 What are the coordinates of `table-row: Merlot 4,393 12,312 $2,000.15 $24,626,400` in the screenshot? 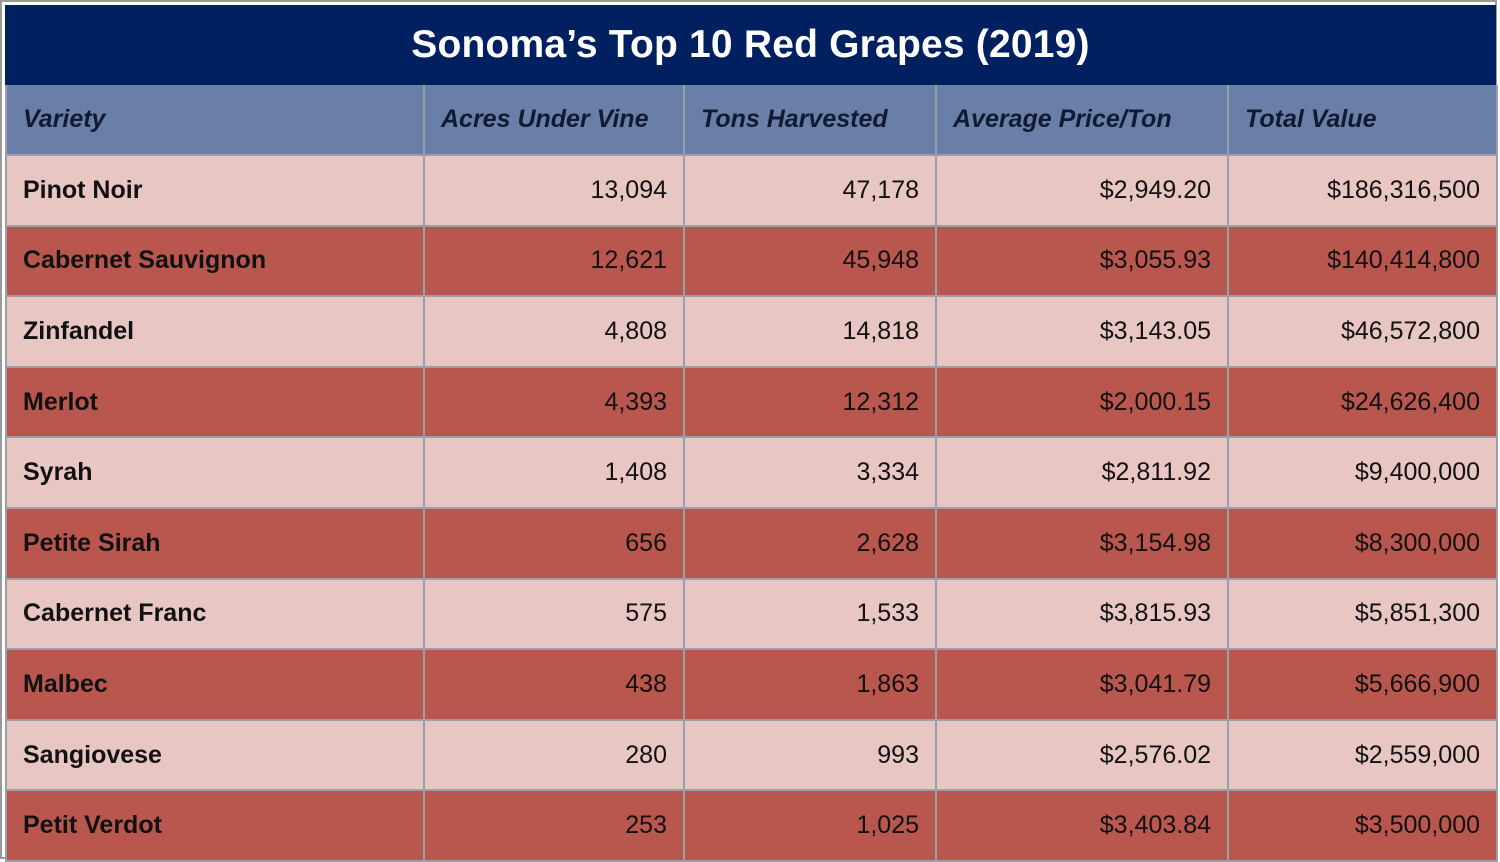 It's located at (751, 402).